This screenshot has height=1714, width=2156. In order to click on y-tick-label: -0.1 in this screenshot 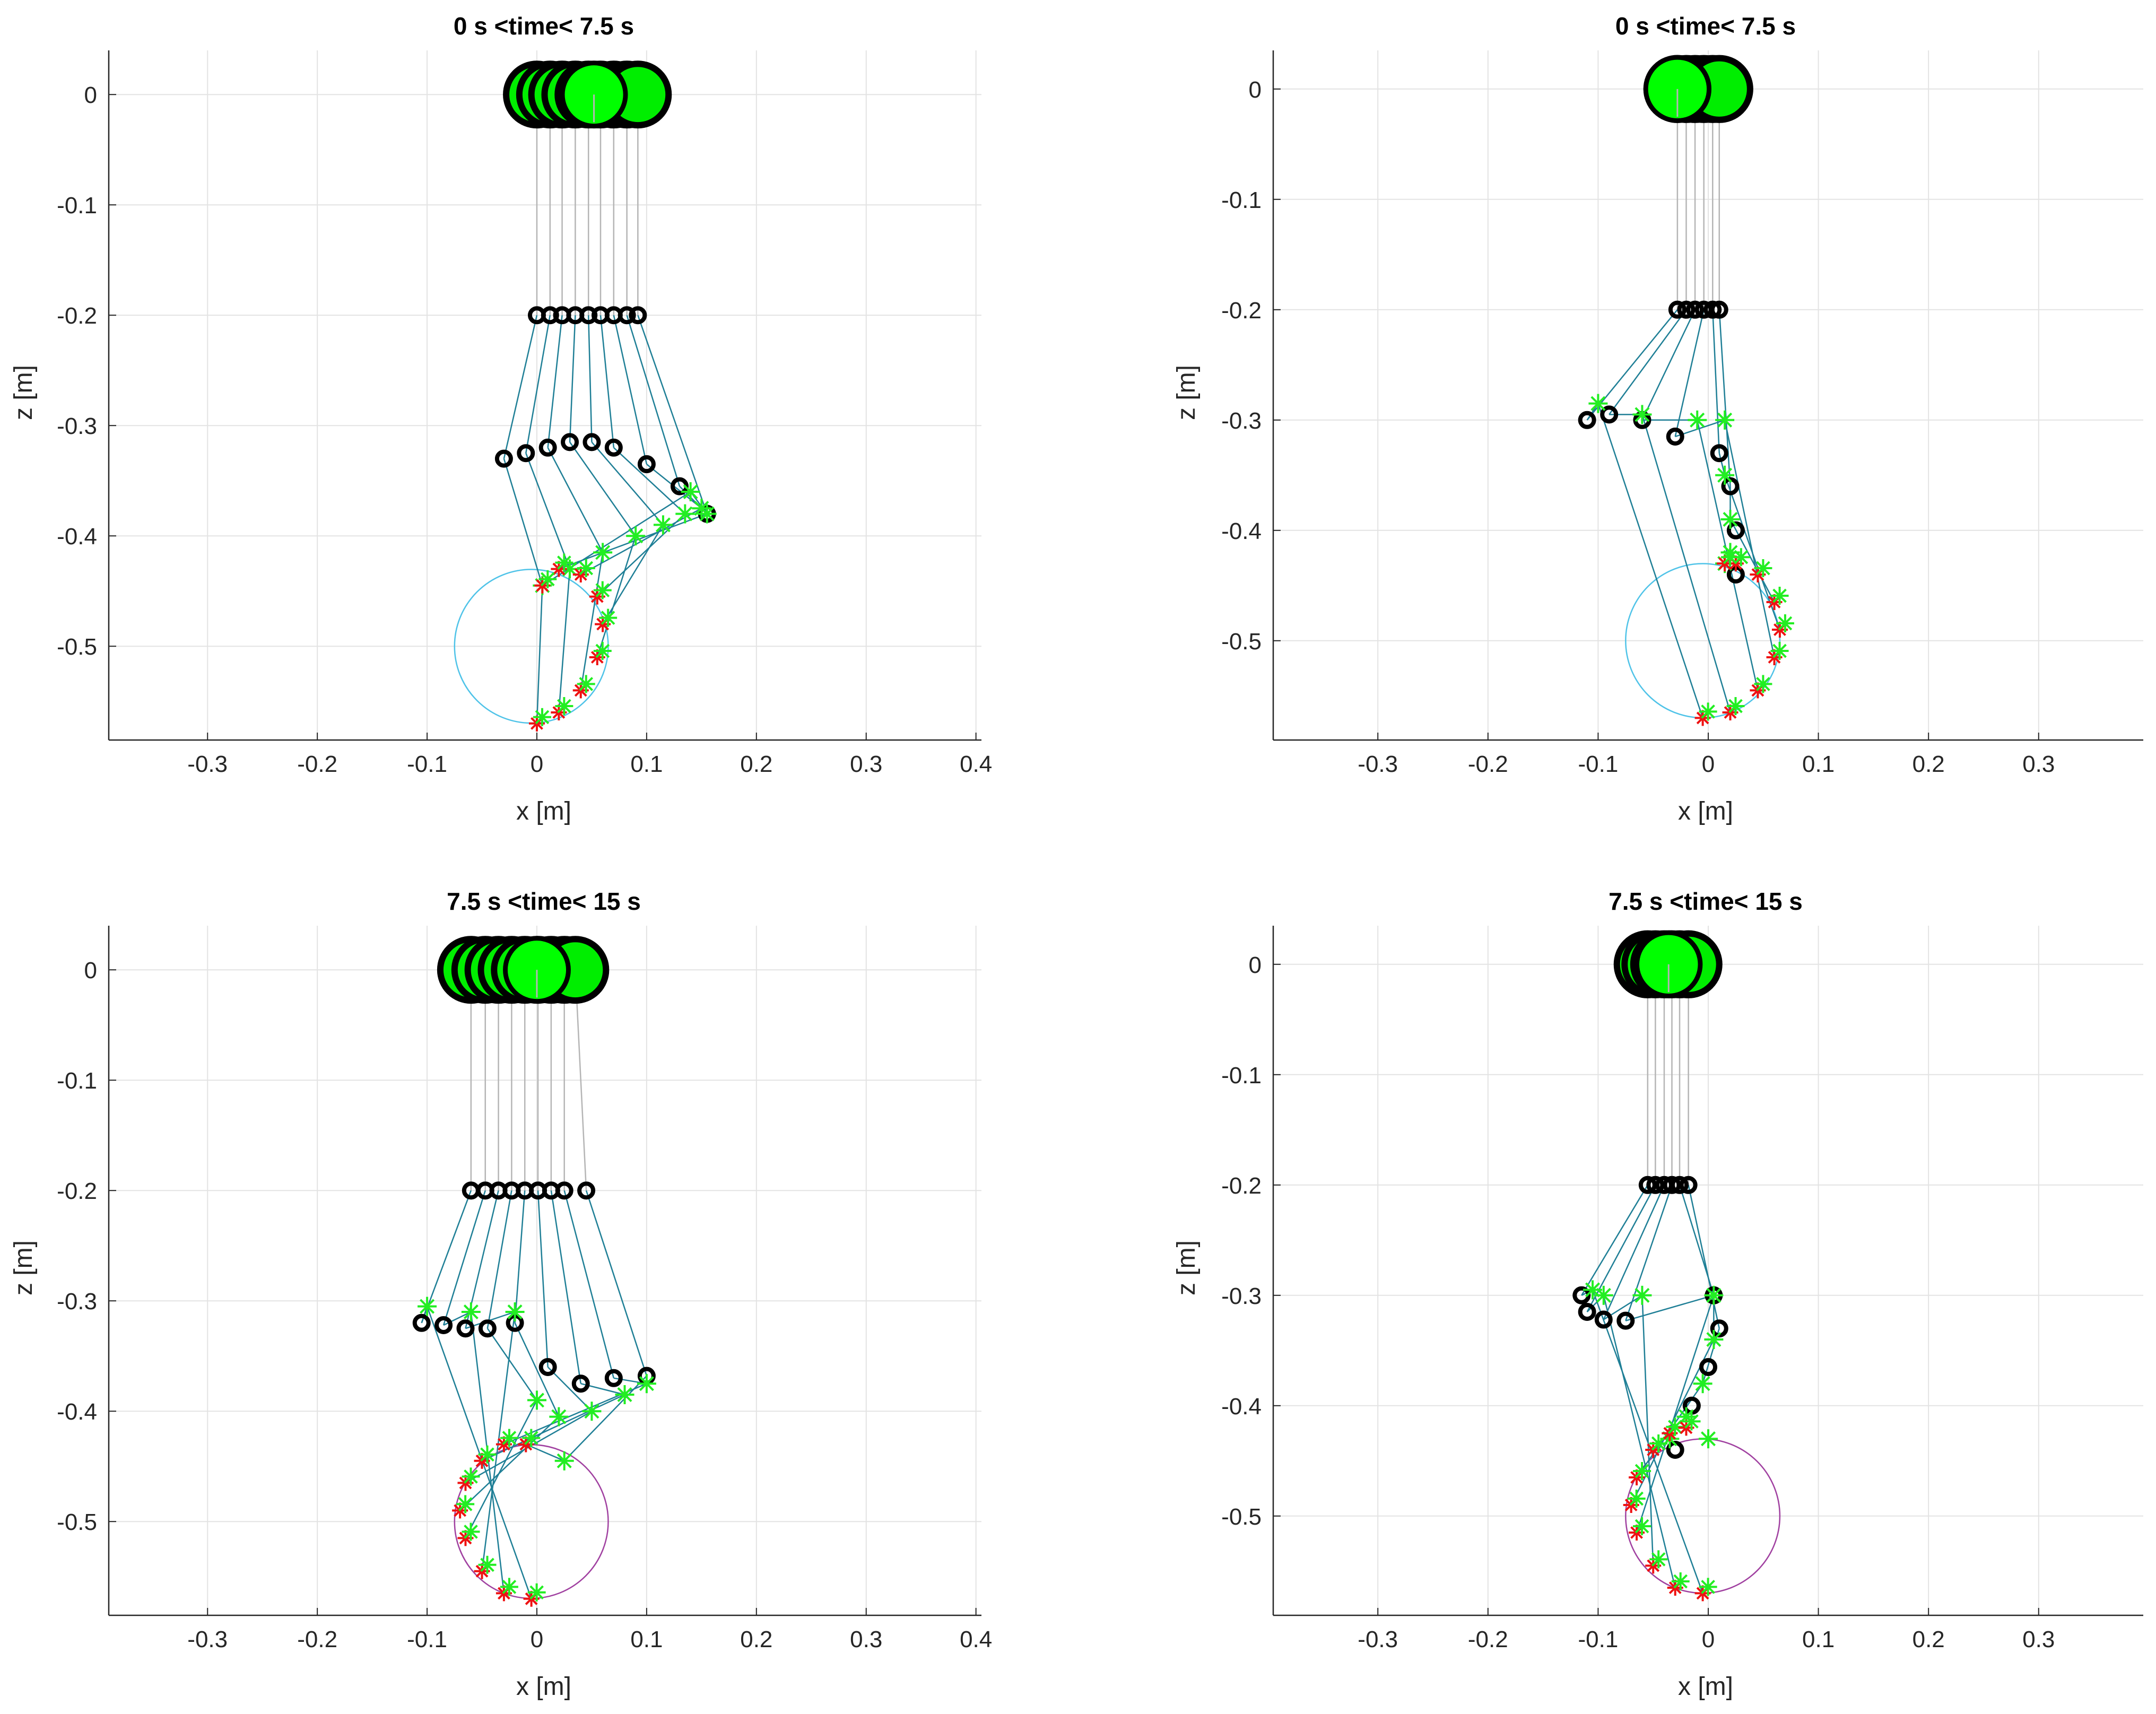, I will do `click(1241, 200)`.